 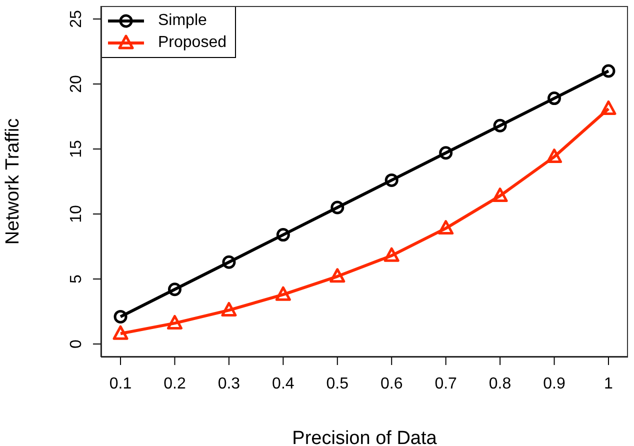 I want to click on x-tick-label: 0.5, so click(x=337, y=383).